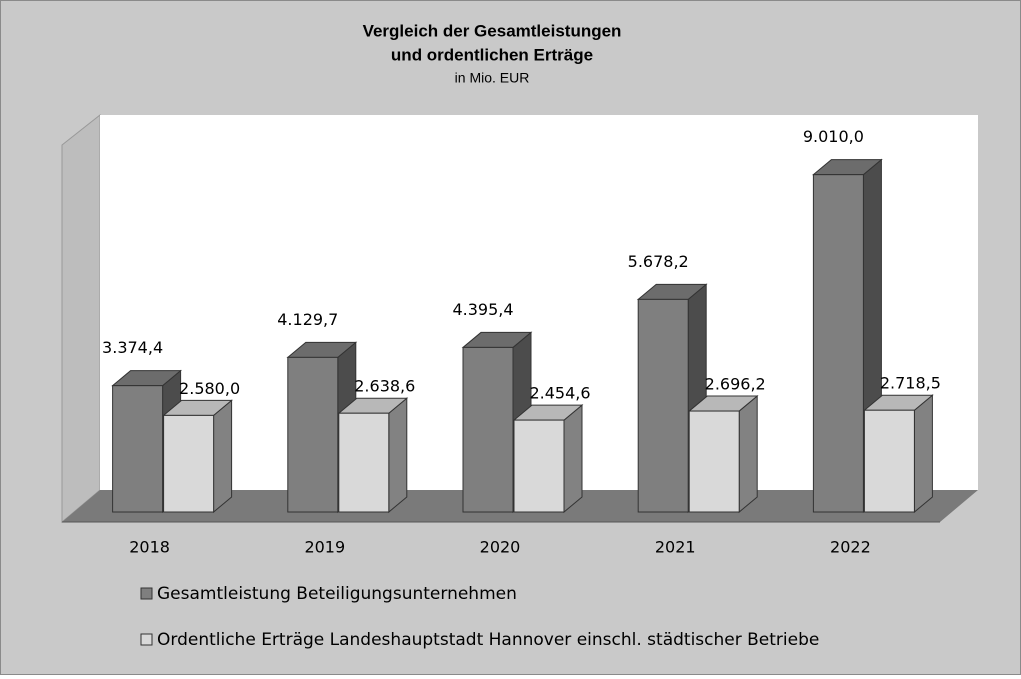  Describe the element at coordinates (492, 54) in the screenshot. I see `chart-title: und ordentlichen Erträge` at that location.